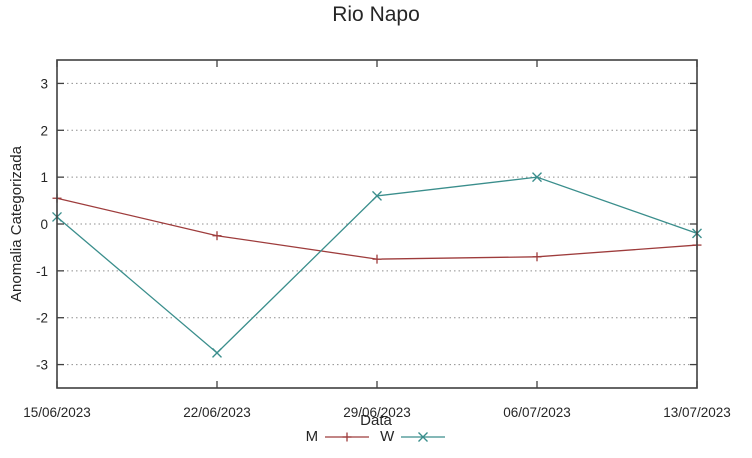  What do you see at coordinates (347, 437) in the screenshot?
I see `plus-marker-line-icon` at bounding box center [347, 437].